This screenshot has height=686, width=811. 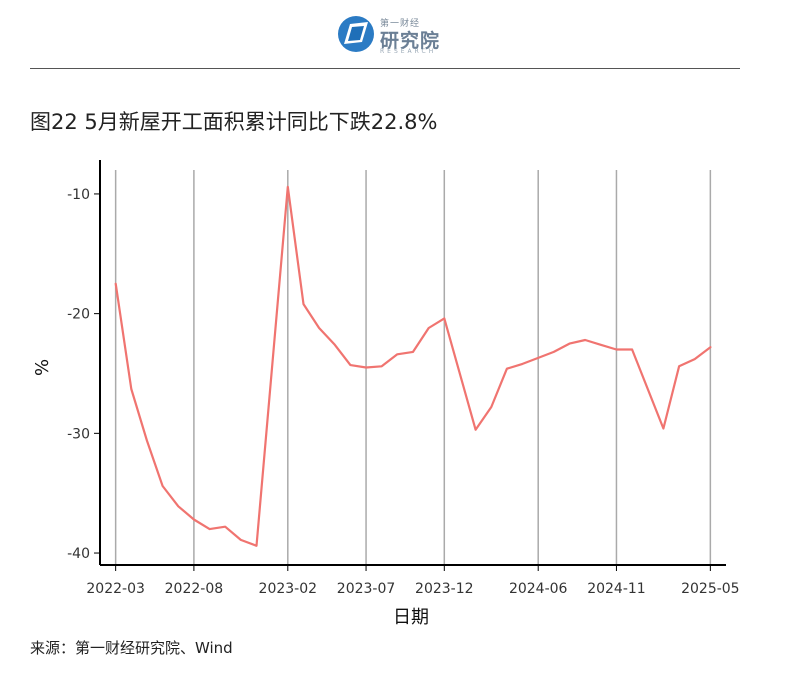 What do you see at coordinates (194, 589) in the screenshot?
I see `x-tick-label: 2022-08` at bounding box center [194, 589].